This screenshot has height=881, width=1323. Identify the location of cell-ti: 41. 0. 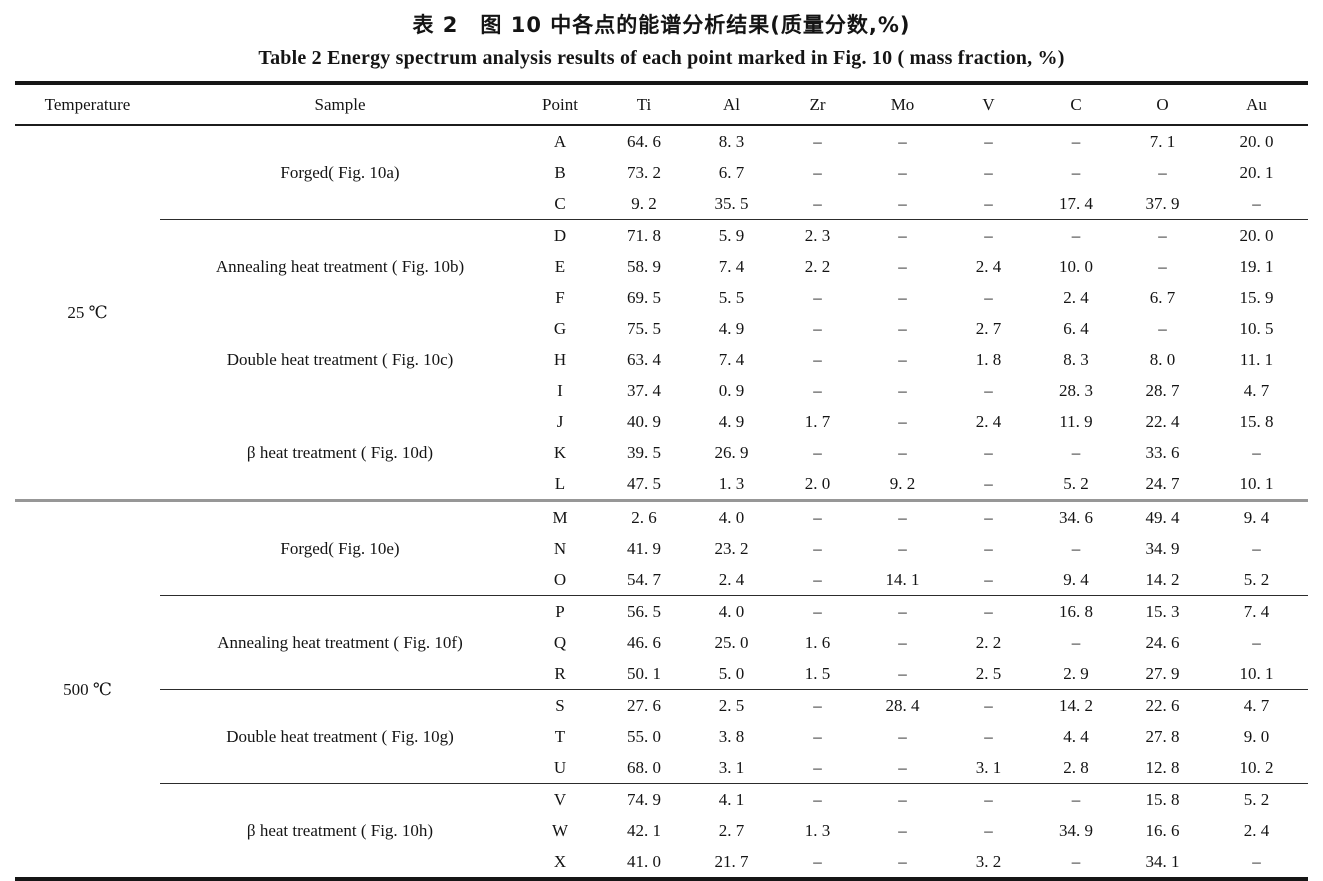
(644, 861).